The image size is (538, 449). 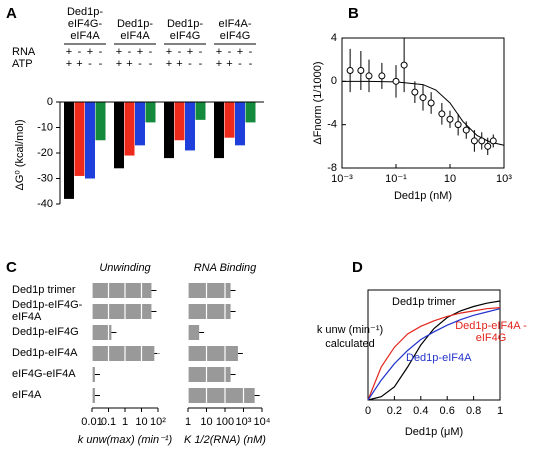 I want to click on category-label: eIF4A, so click(x=27, y=395).